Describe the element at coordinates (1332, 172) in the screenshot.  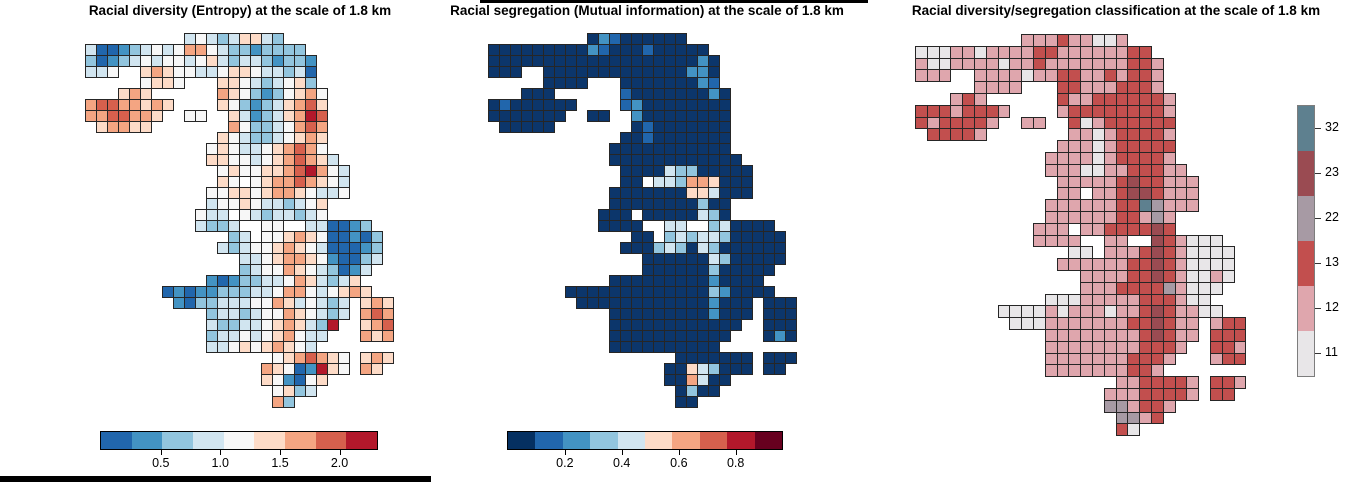
I see `legend-label: 23` at that location.